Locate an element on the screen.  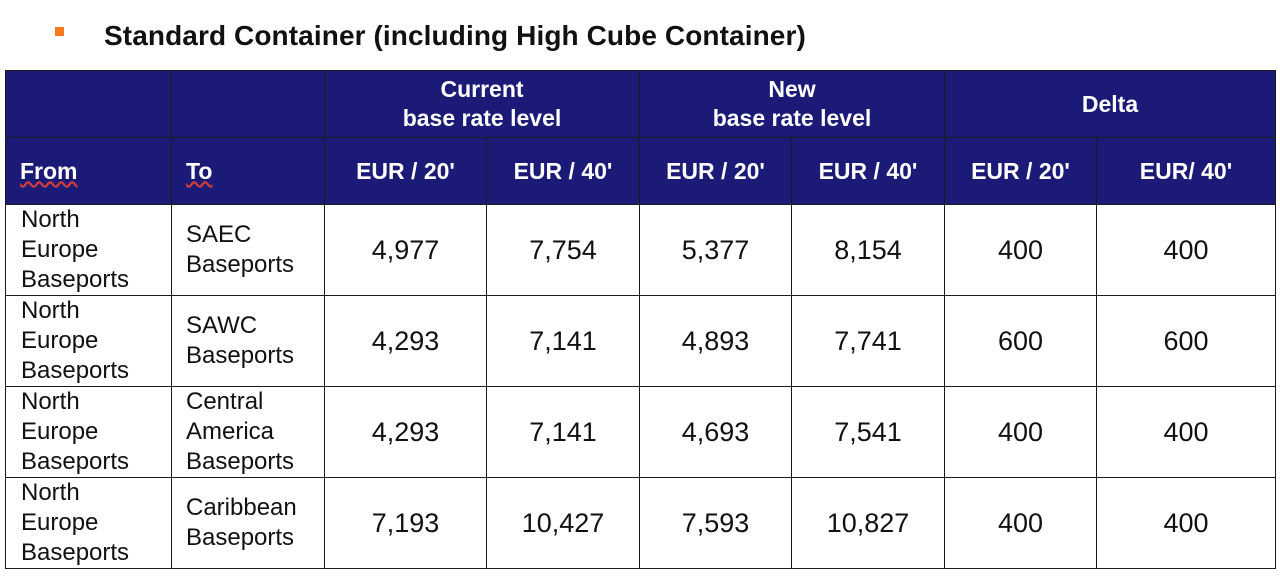
cell-new-40: 8,154 is located at coordinates (868, 250).